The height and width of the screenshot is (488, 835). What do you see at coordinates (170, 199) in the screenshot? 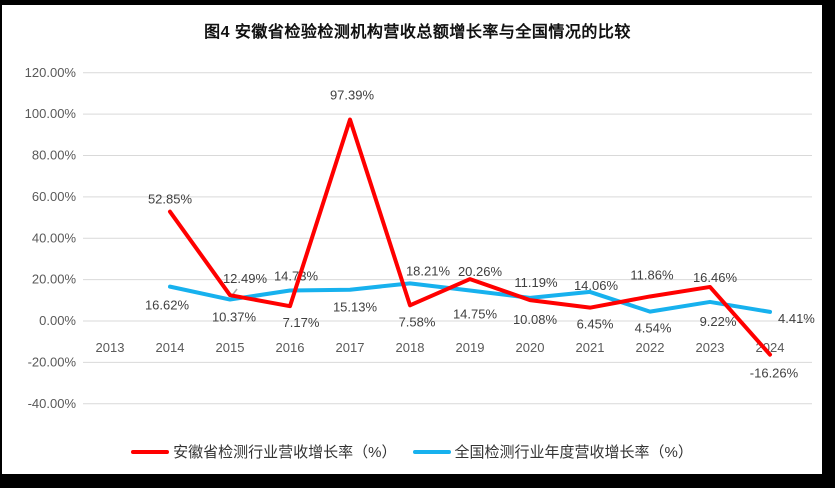
I see `data-label: 52.85%` at bounding box center [170, 199].